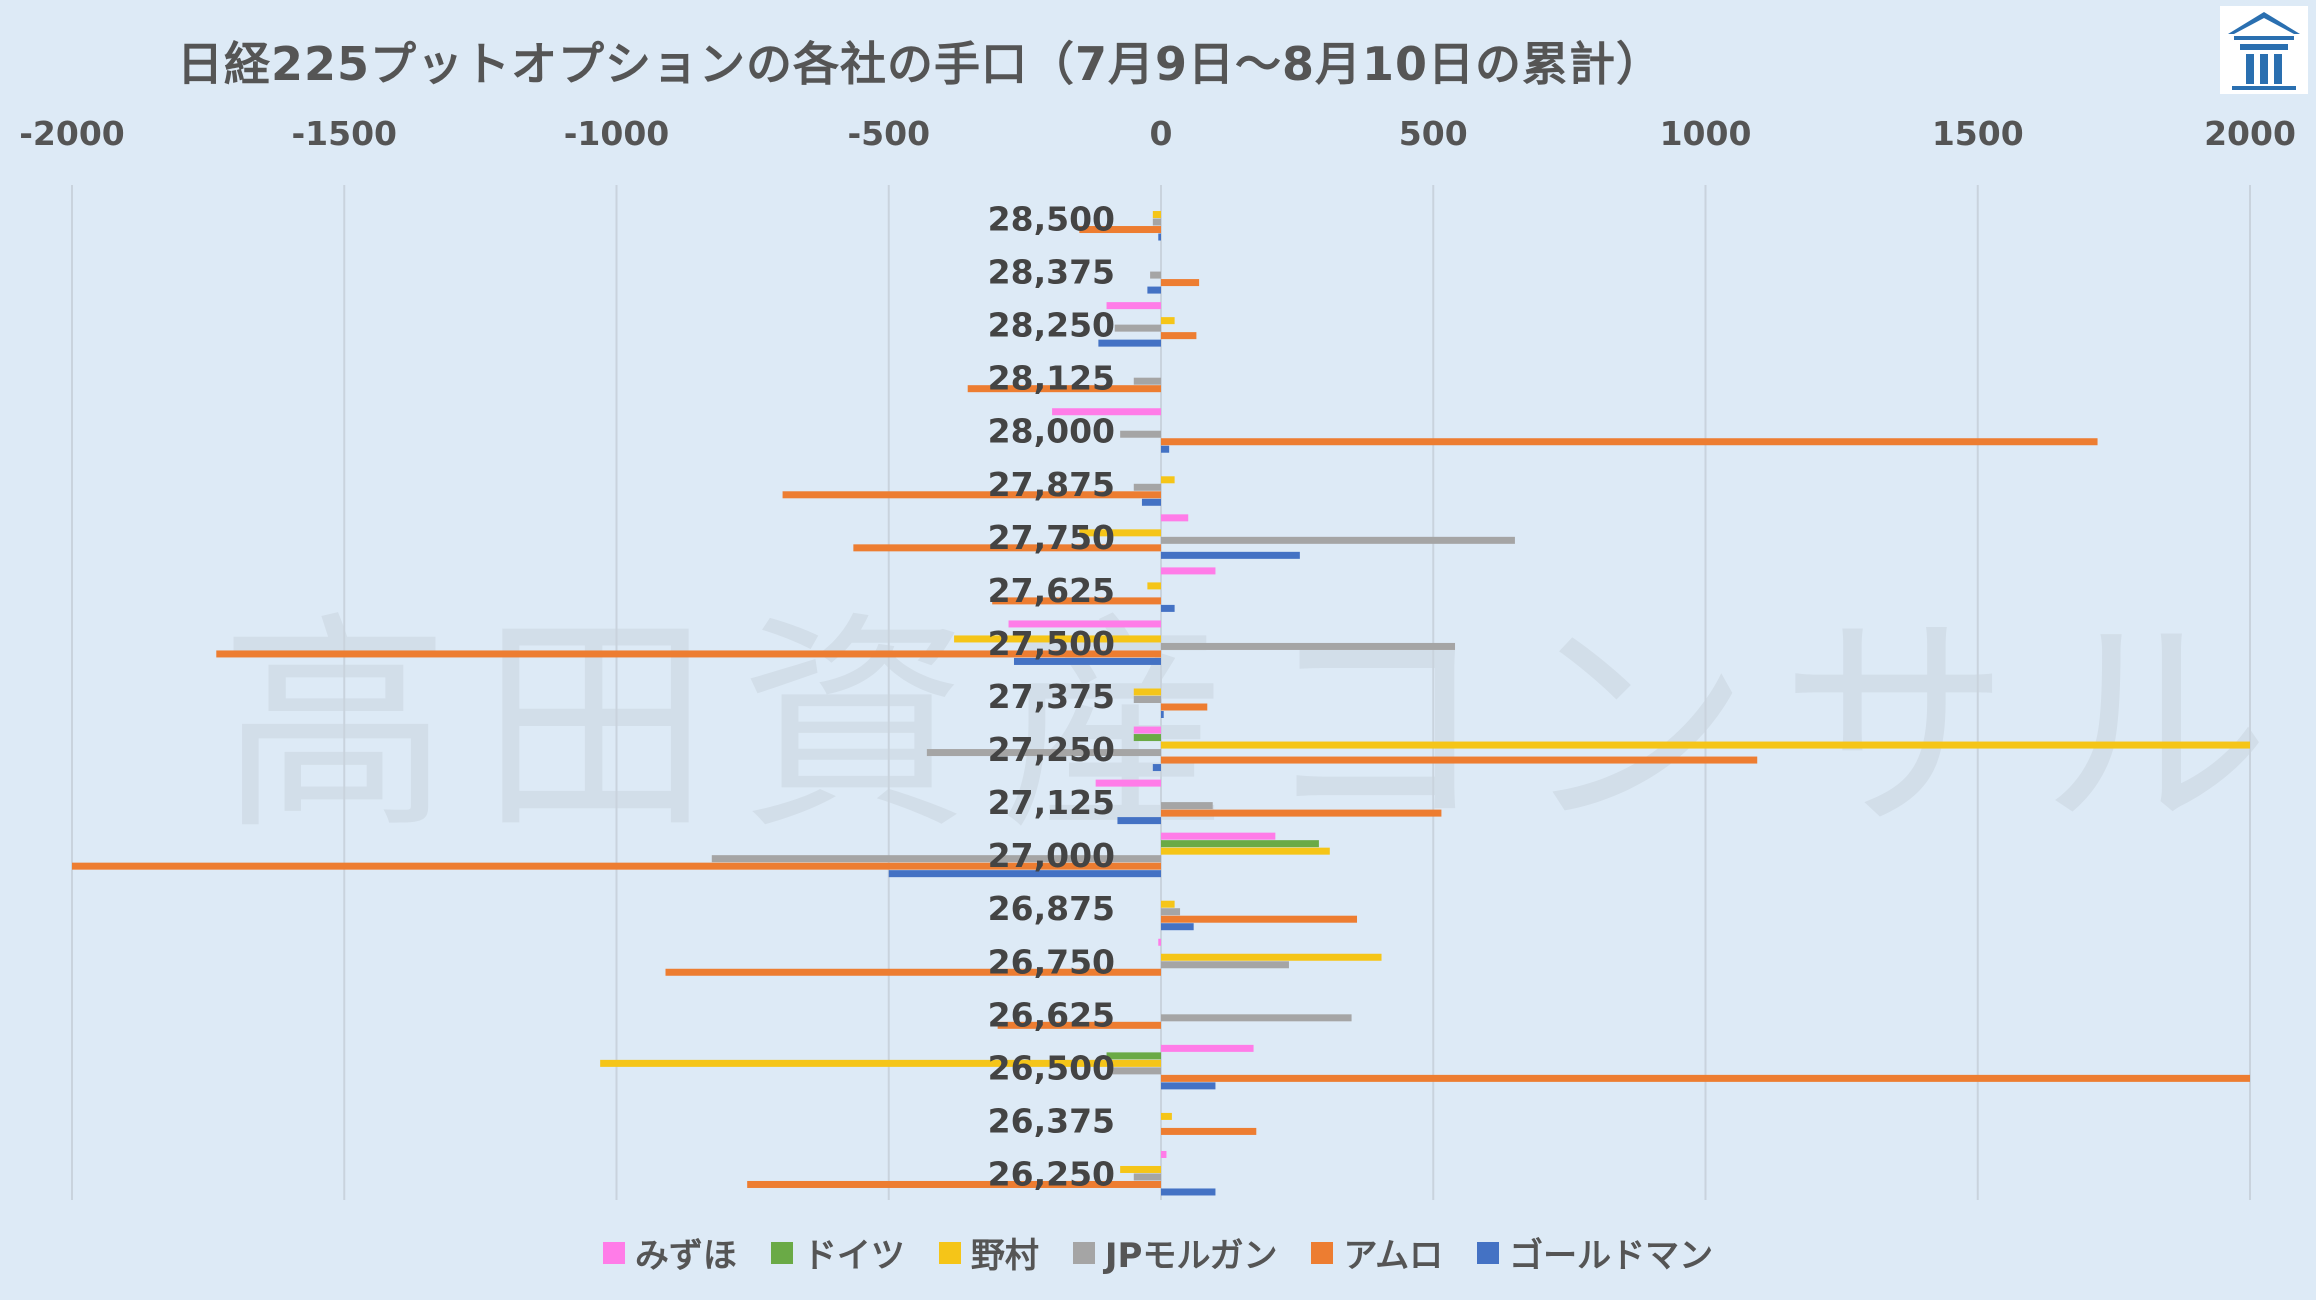  I want to click on legend-item: 野村, so click(988, 1252).